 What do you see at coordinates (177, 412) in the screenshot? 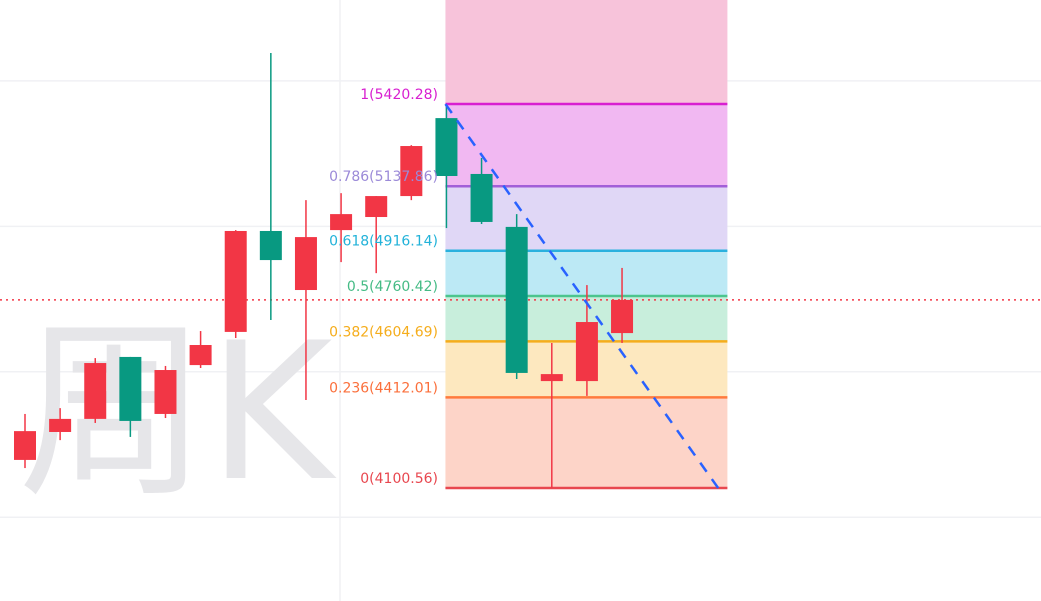
I see `watermark: 周K` at bounding box center [177, 412].